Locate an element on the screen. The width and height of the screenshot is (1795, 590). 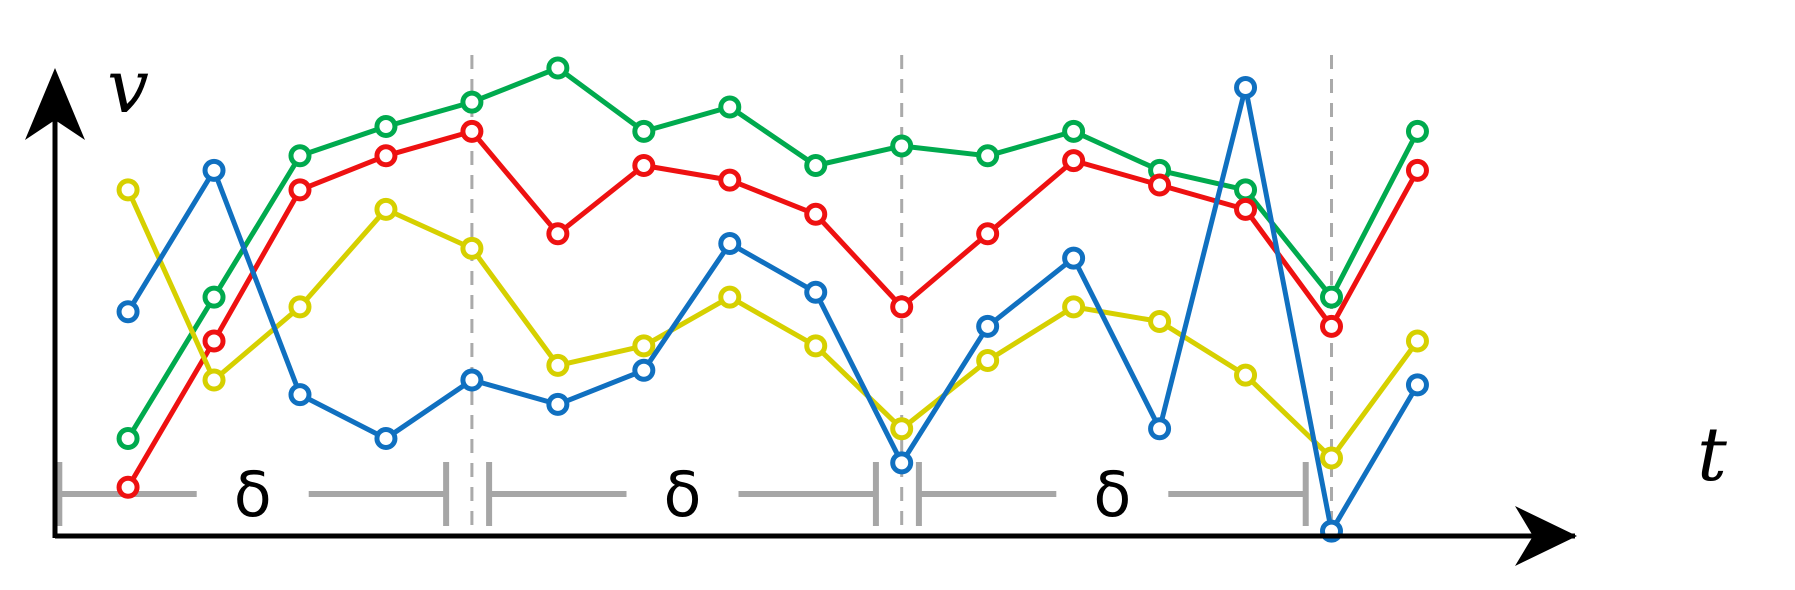
x-axis-arrow-icon is located at coordinates (1546, 536).